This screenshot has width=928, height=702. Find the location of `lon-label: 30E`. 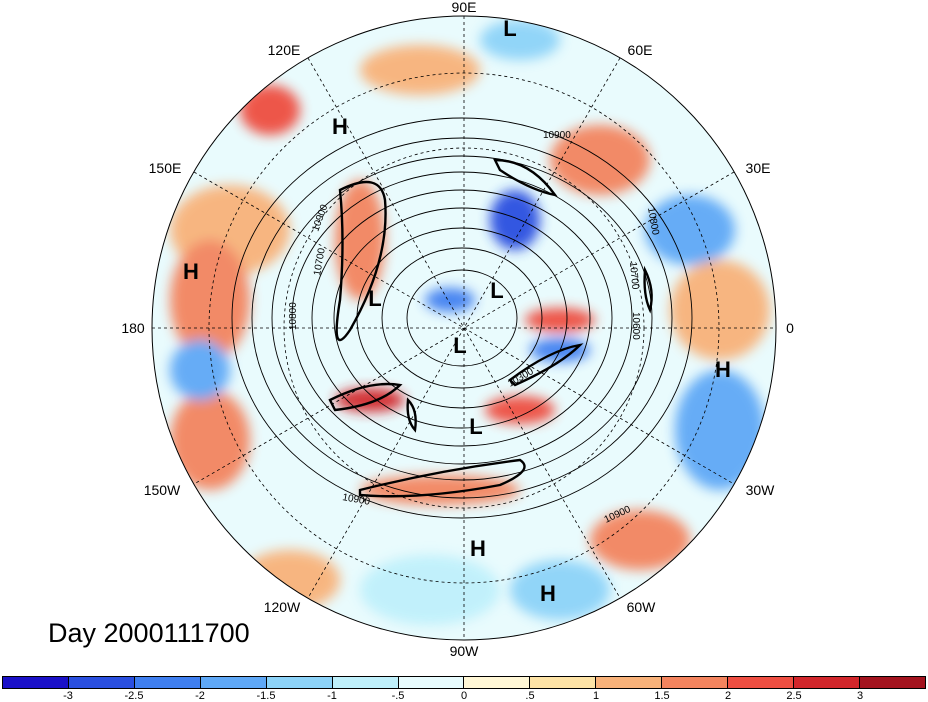

lon-label: 30E is located at coordinates (758, 168).